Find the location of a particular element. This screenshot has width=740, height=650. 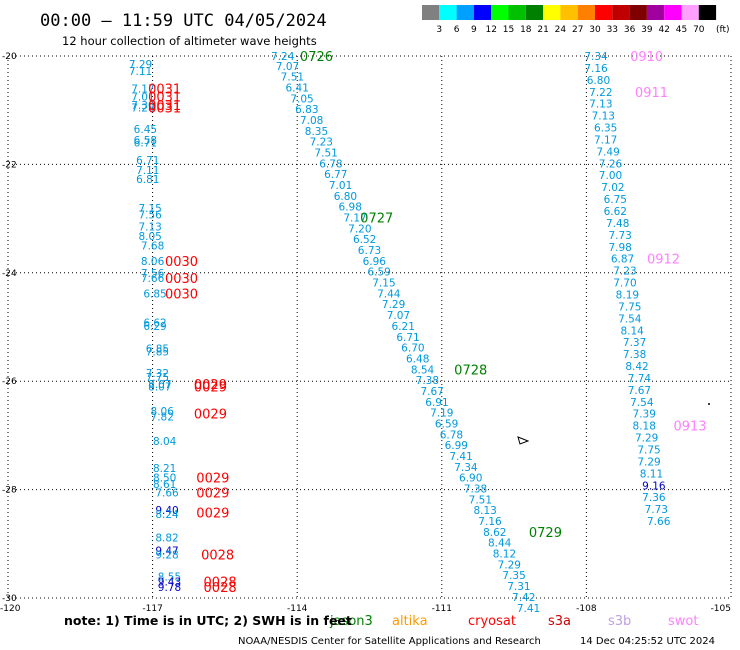

wave-height-value: 8.44 is located at coordinates (500, 544).